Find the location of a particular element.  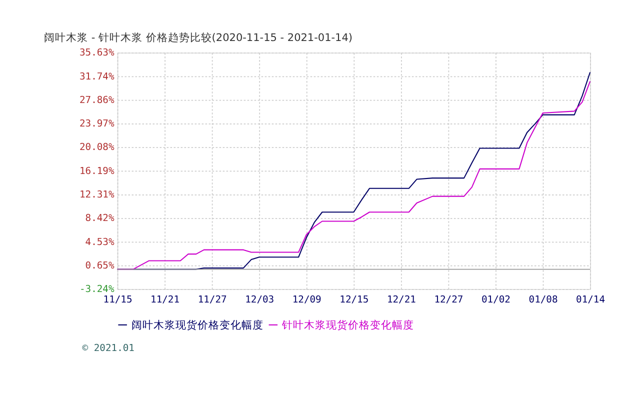

y-tick-label: 23.97% is located at coordinates (96, 124).